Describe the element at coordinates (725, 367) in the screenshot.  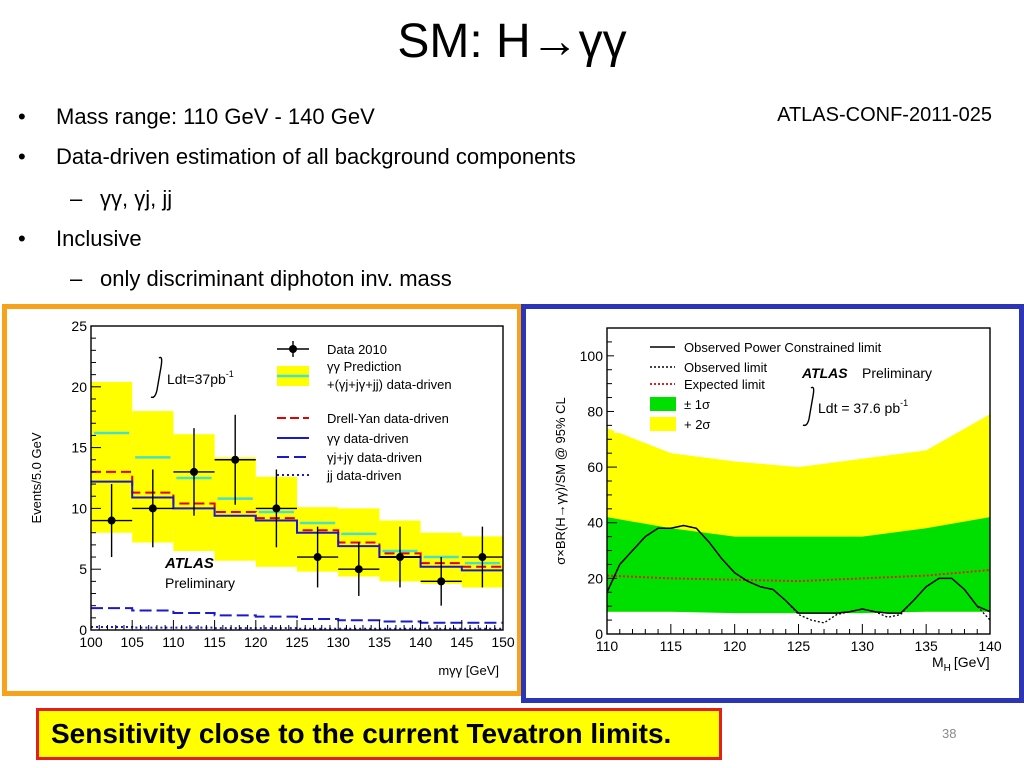
I see `legend-label-observed: Observed limit` at that location.